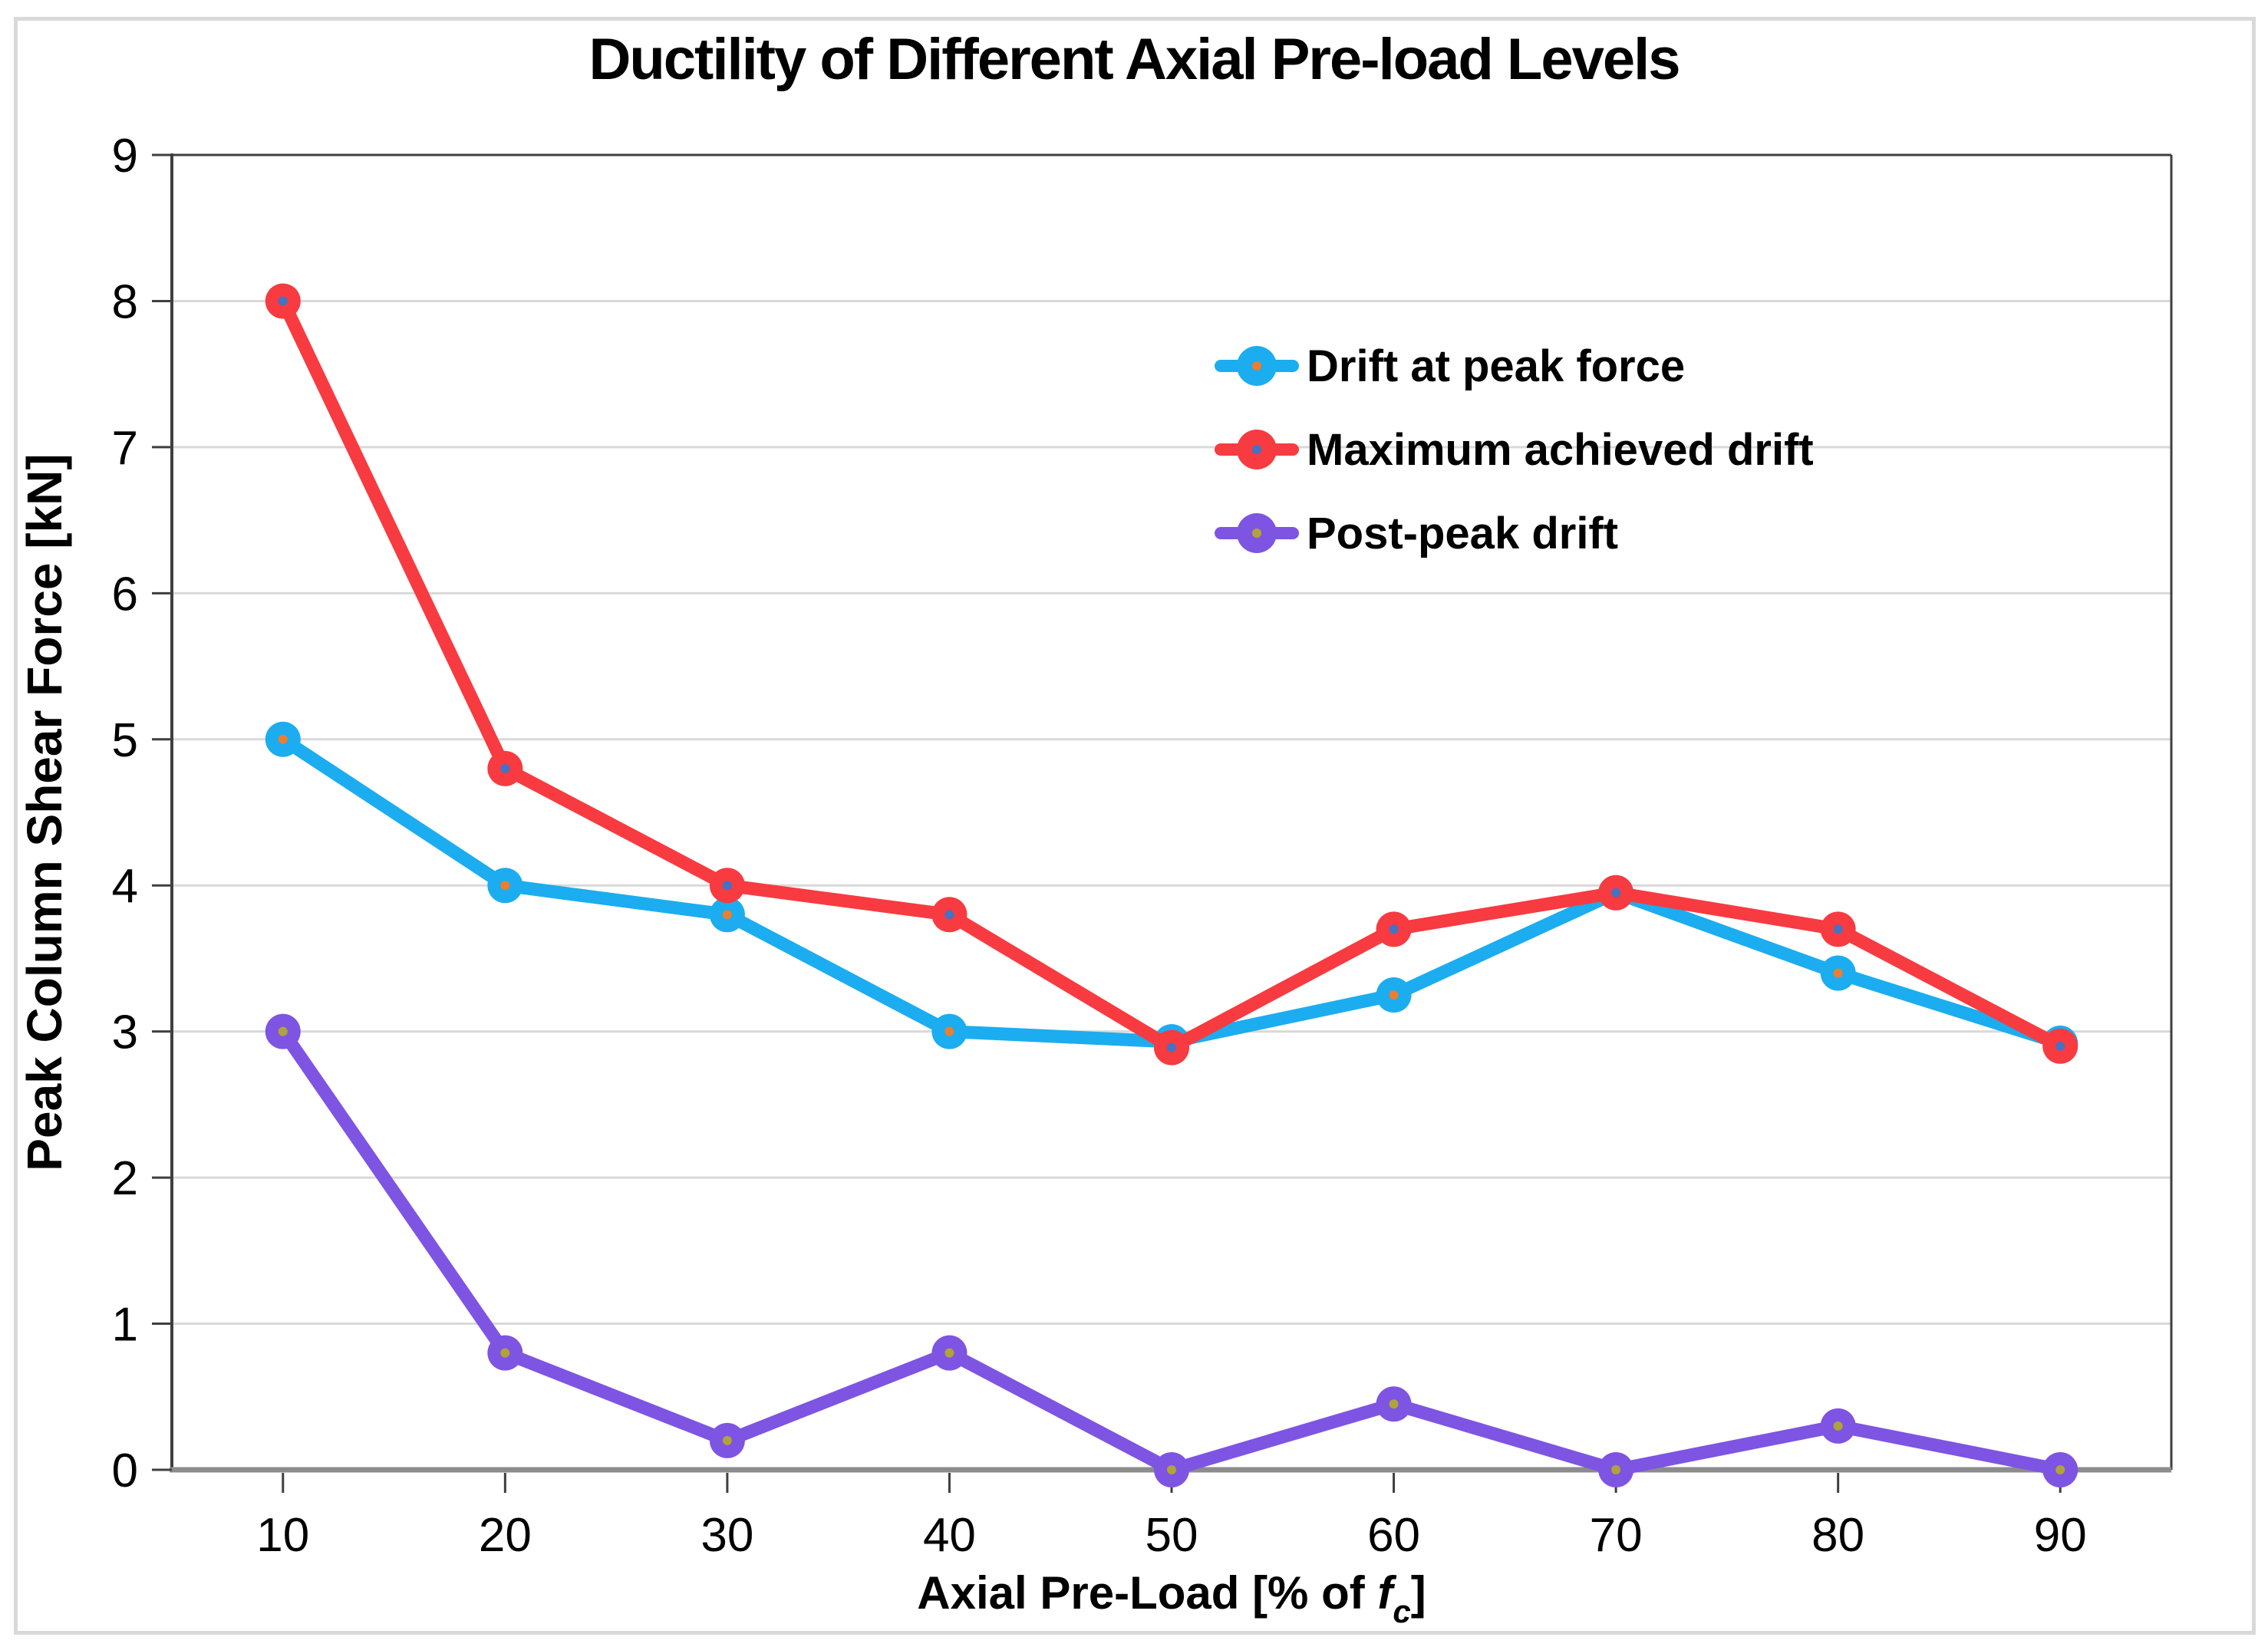  Describe the element at coordinates (1172, 1535) in the screenshot. I see `x-tick-label: 50` at that location.